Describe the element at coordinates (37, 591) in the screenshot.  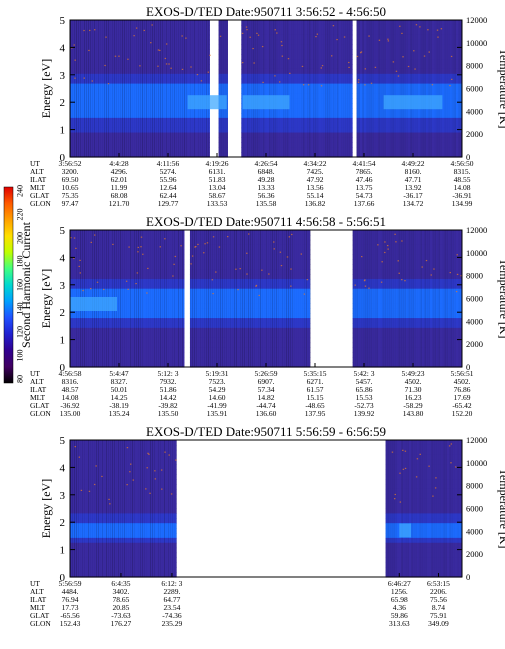
I see `ephemeris-row-label: ALT` at that location.